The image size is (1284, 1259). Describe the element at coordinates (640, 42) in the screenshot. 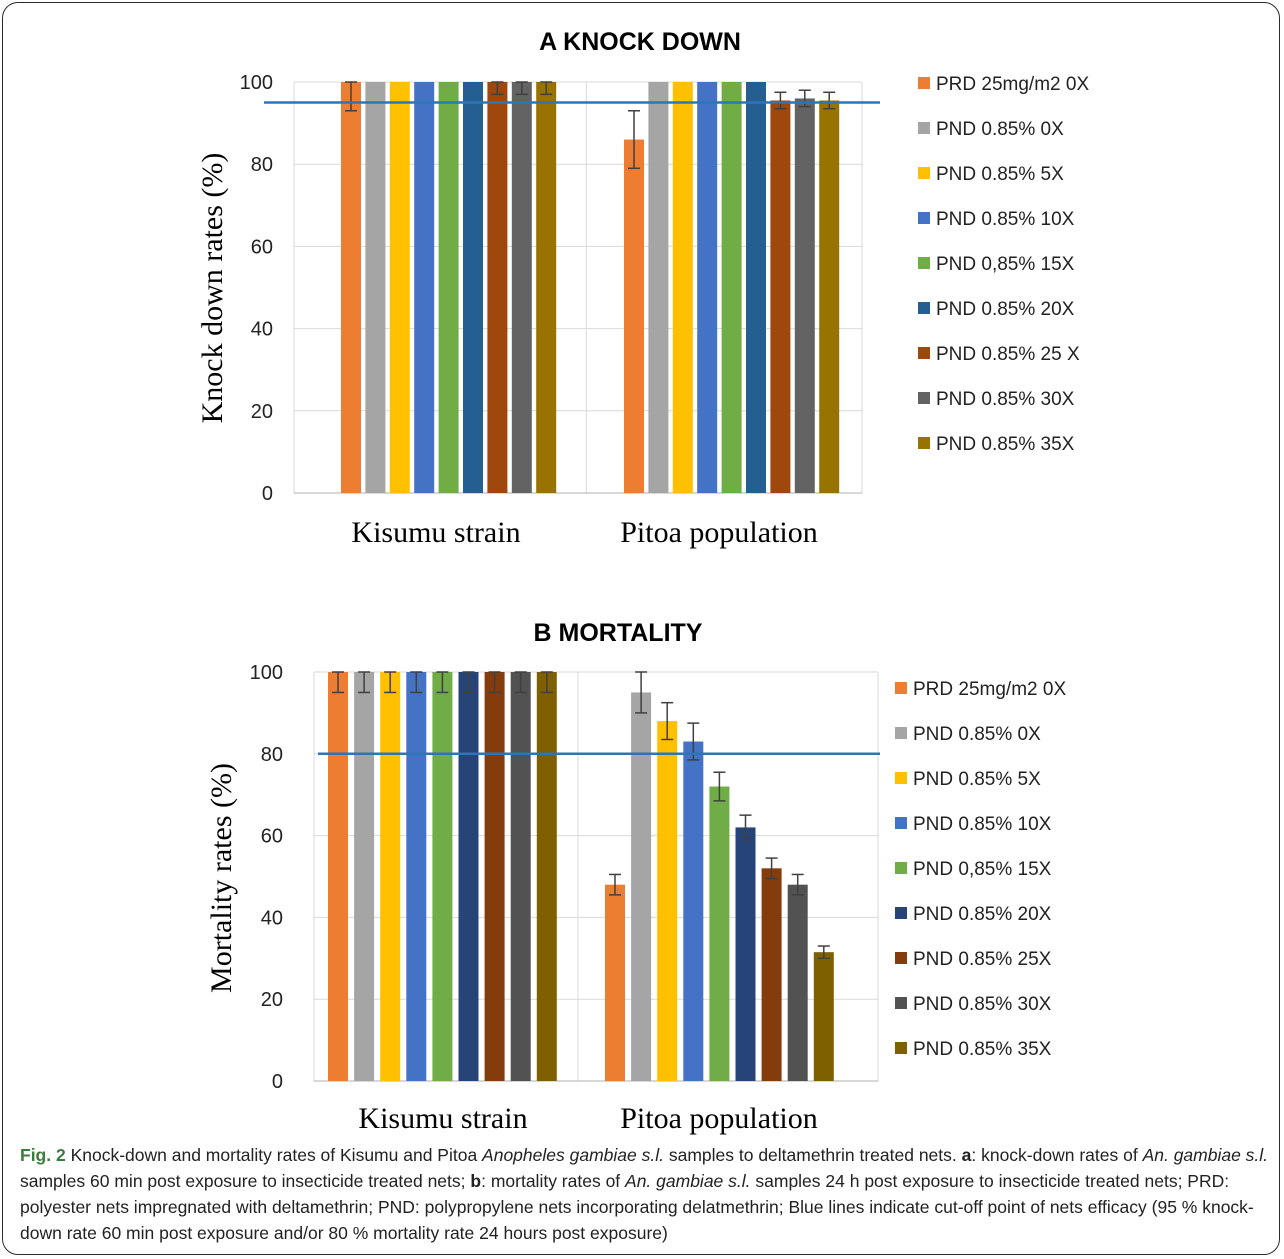

I see `chart-a-title: A KNOCK DOWN` at that location.